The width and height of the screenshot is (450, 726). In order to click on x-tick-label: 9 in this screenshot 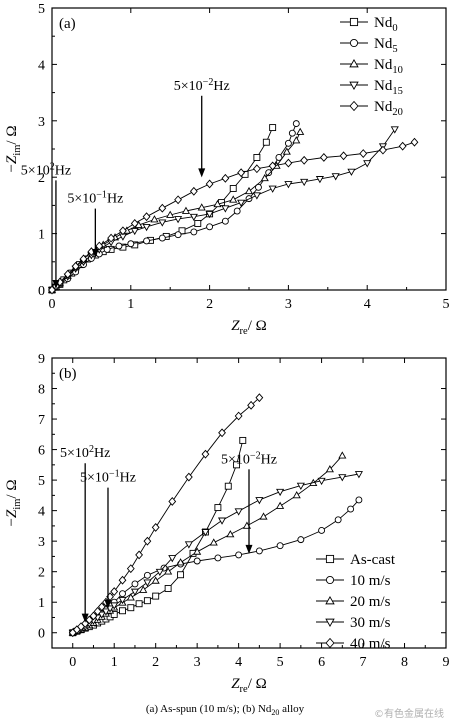, I will do `click(446, 662)`.